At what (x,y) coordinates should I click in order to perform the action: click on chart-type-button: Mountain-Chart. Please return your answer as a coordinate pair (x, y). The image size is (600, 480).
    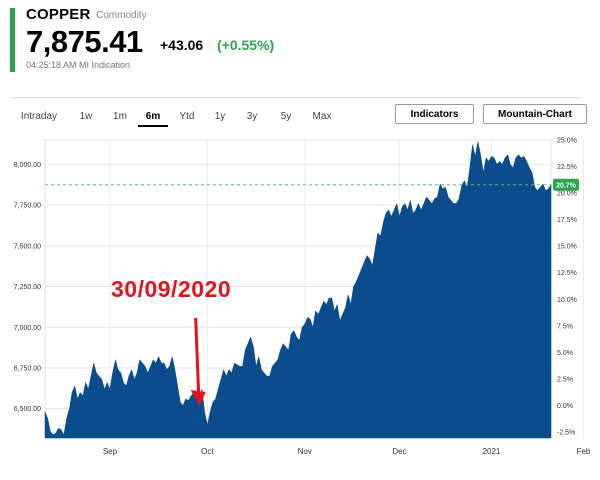
    Looking at the image, I should click on (535, 114).